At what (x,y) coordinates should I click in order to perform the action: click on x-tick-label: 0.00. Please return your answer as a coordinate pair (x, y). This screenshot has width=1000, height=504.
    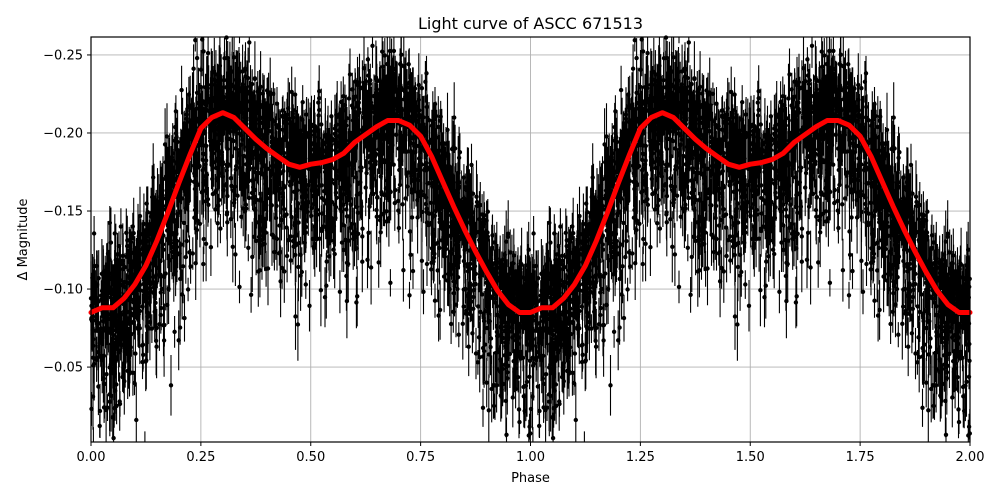
    Looking at the image, I should click on (91, 457).